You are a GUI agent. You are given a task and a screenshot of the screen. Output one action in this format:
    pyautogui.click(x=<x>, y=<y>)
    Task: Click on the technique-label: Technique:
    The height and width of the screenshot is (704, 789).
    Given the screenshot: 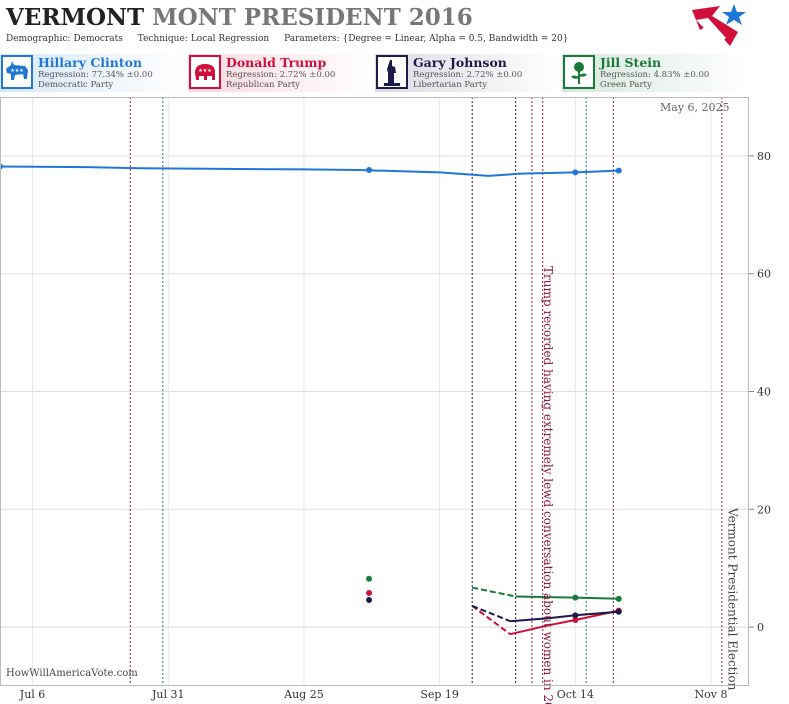 What is the action you would take?
    pyautogui.click(x=162, y=39)
    